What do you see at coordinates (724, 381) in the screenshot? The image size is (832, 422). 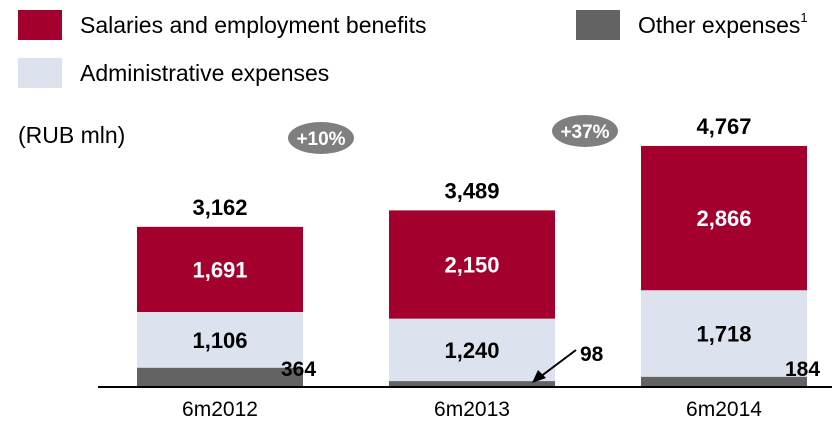 I see `bar-segment-other-expenses-6m2014` at bounding box center [724, 381].